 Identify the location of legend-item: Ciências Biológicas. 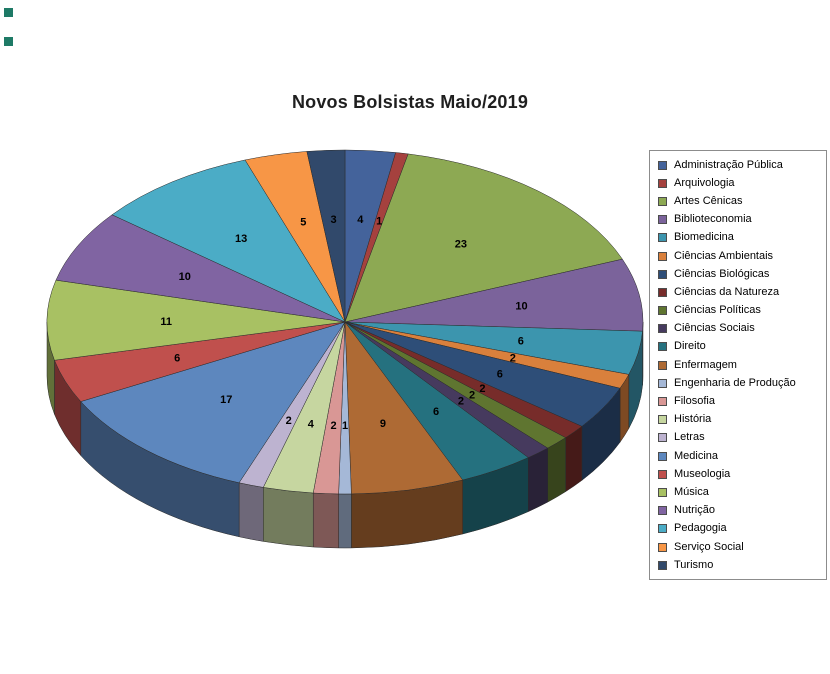
(738, 274).